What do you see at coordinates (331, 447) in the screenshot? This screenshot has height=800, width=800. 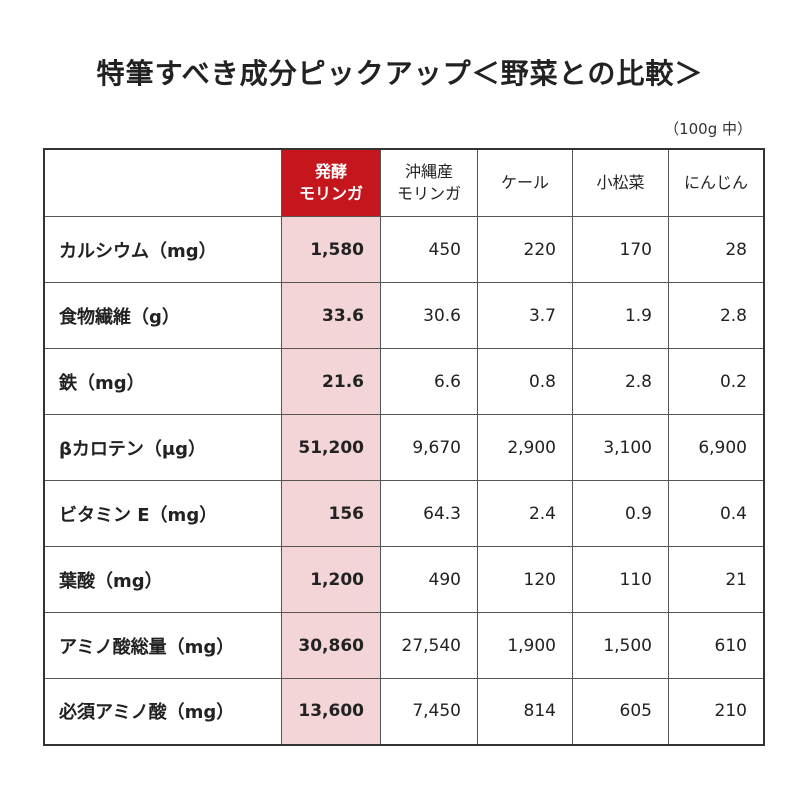 I see `cell-value: 51,200` at bounding box center [331, 447].